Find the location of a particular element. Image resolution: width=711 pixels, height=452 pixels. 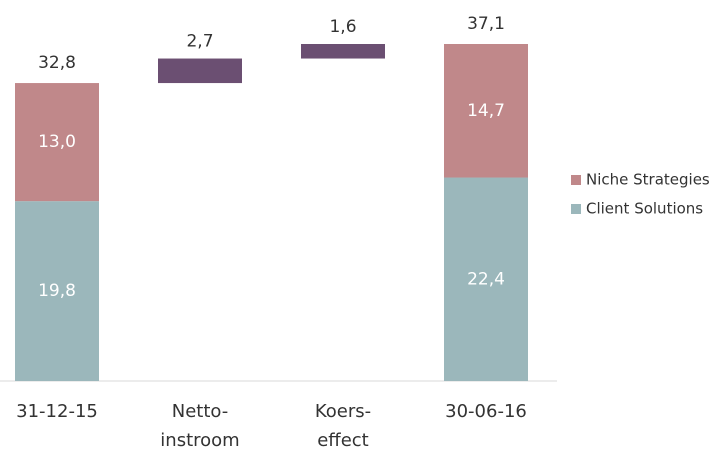

total-label: 32,8 is located at coordinates (57, 63).